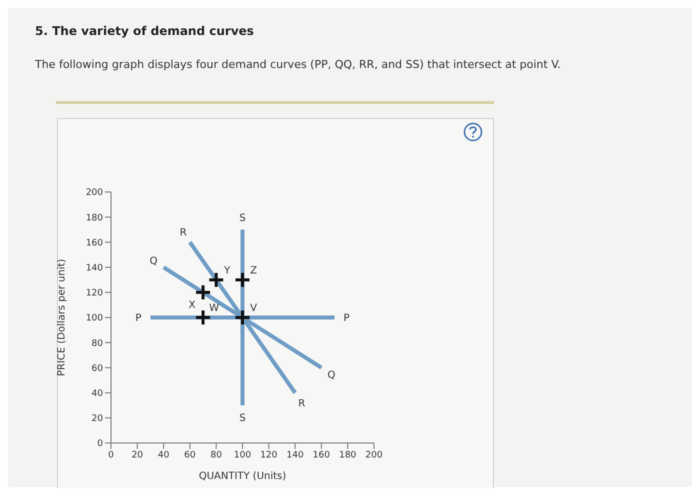  Describe the element at coordinates (138, 455) in the screenshot. I see `x-tick-label: 20` at that location.